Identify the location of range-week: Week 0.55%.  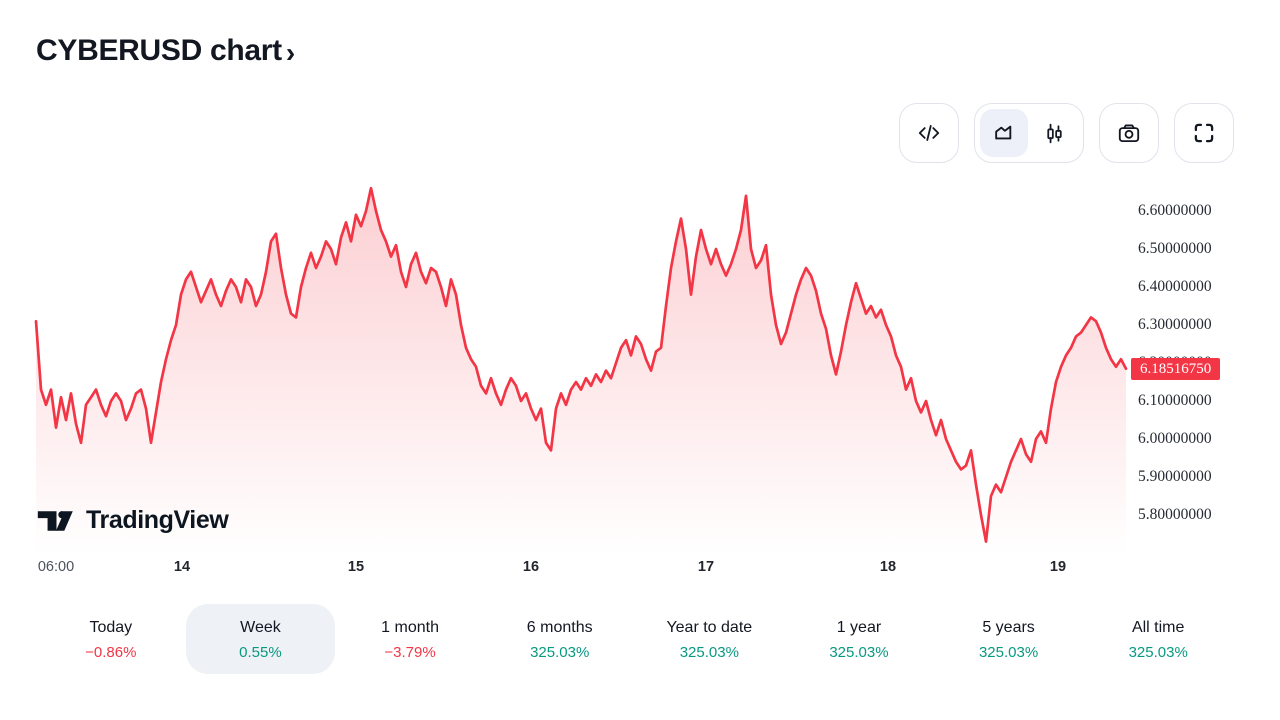
(260, 639).